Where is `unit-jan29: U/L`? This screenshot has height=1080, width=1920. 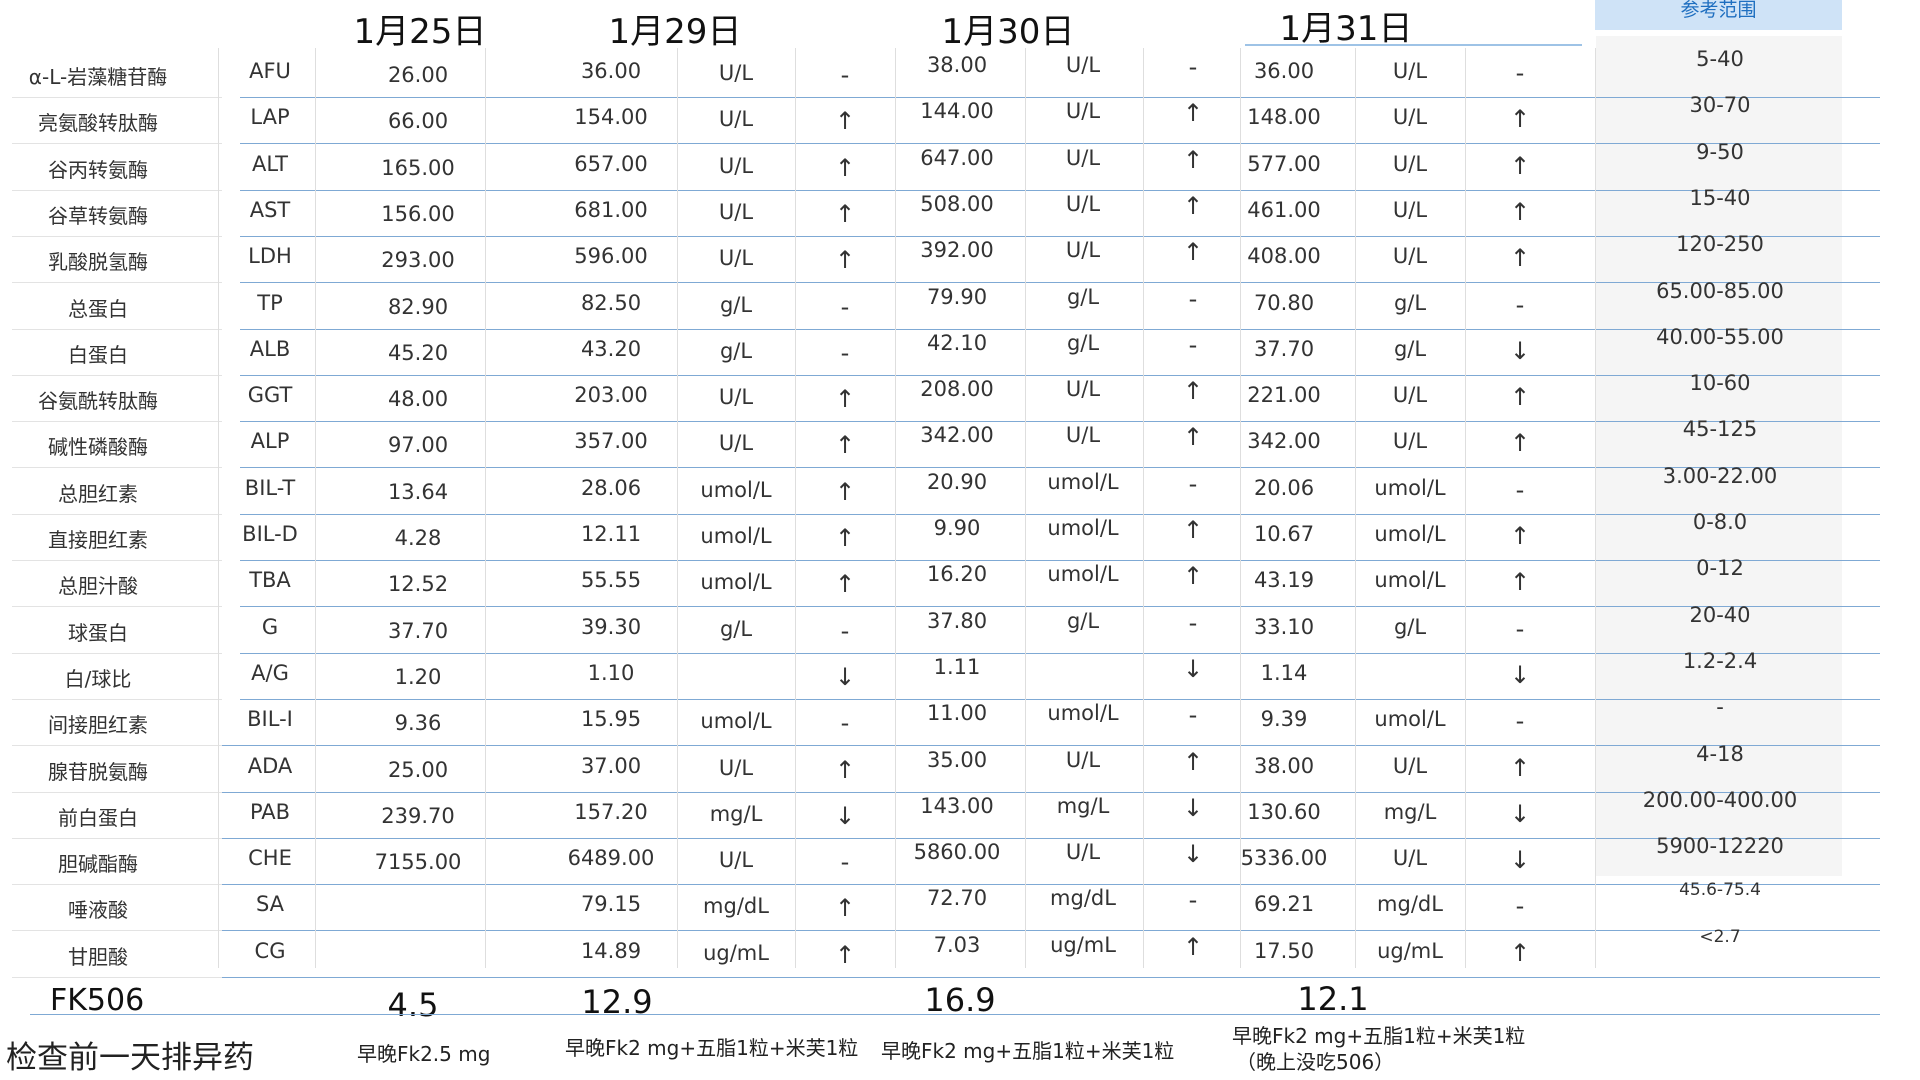 unit-jan29: U/L is located at coordinates (736, 211).